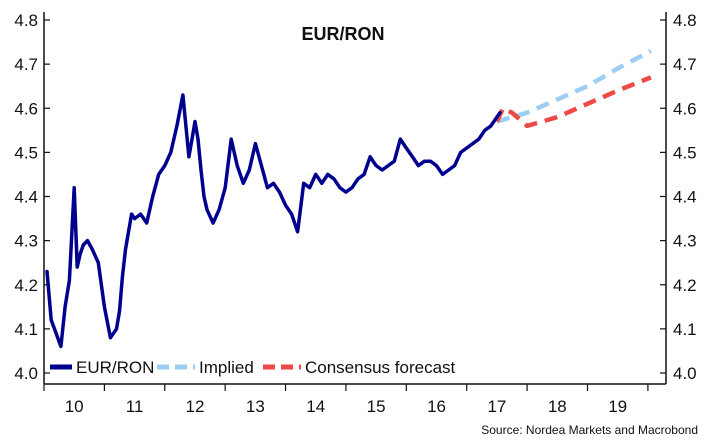 This screenshot has height=448, width=710. Describe the element at coordinates (74, 406) in the screenshot. I see `x-tick-label: 10` at that location.